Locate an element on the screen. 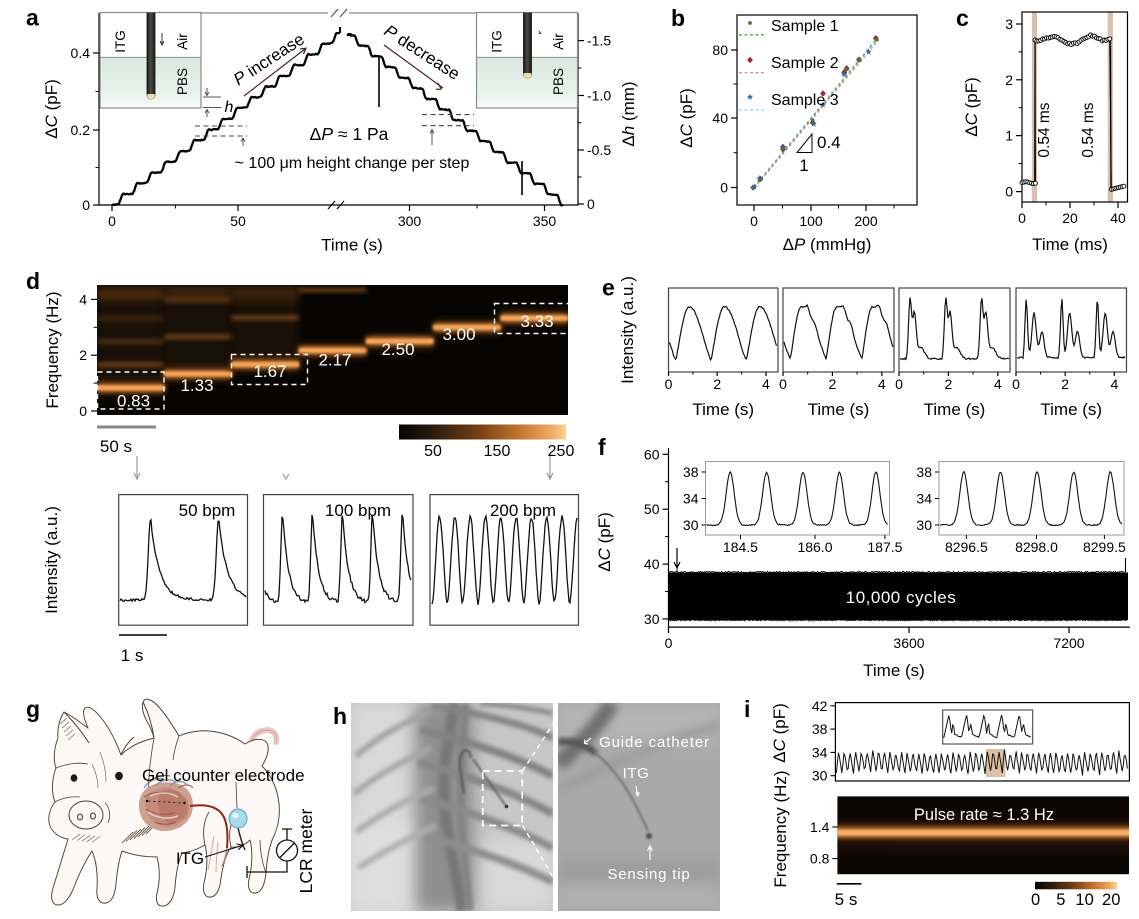  svg-text: 42 is located at coordinates (820, 706).